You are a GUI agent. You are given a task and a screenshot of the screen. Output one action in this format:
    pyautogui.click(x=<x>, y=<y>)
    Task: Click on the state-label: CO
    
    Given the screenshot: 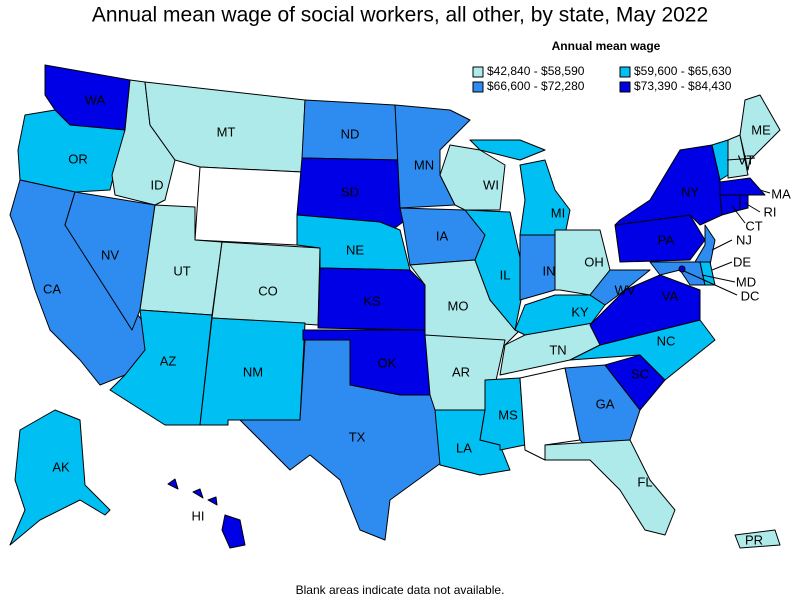 What is the action you would take?
    pyautogui.click(x=268, y=290)
    